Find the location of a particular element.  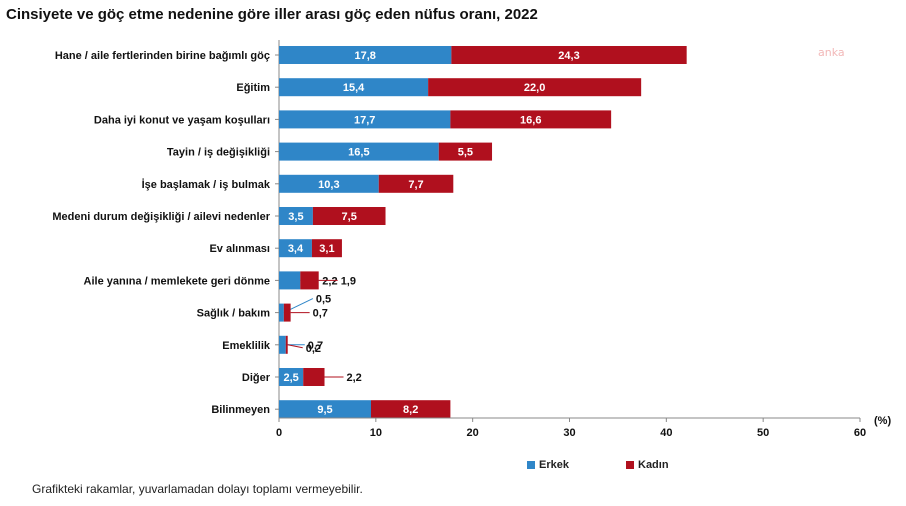

data-label-erkek: 3,5 is located at coordinates (295, 217).